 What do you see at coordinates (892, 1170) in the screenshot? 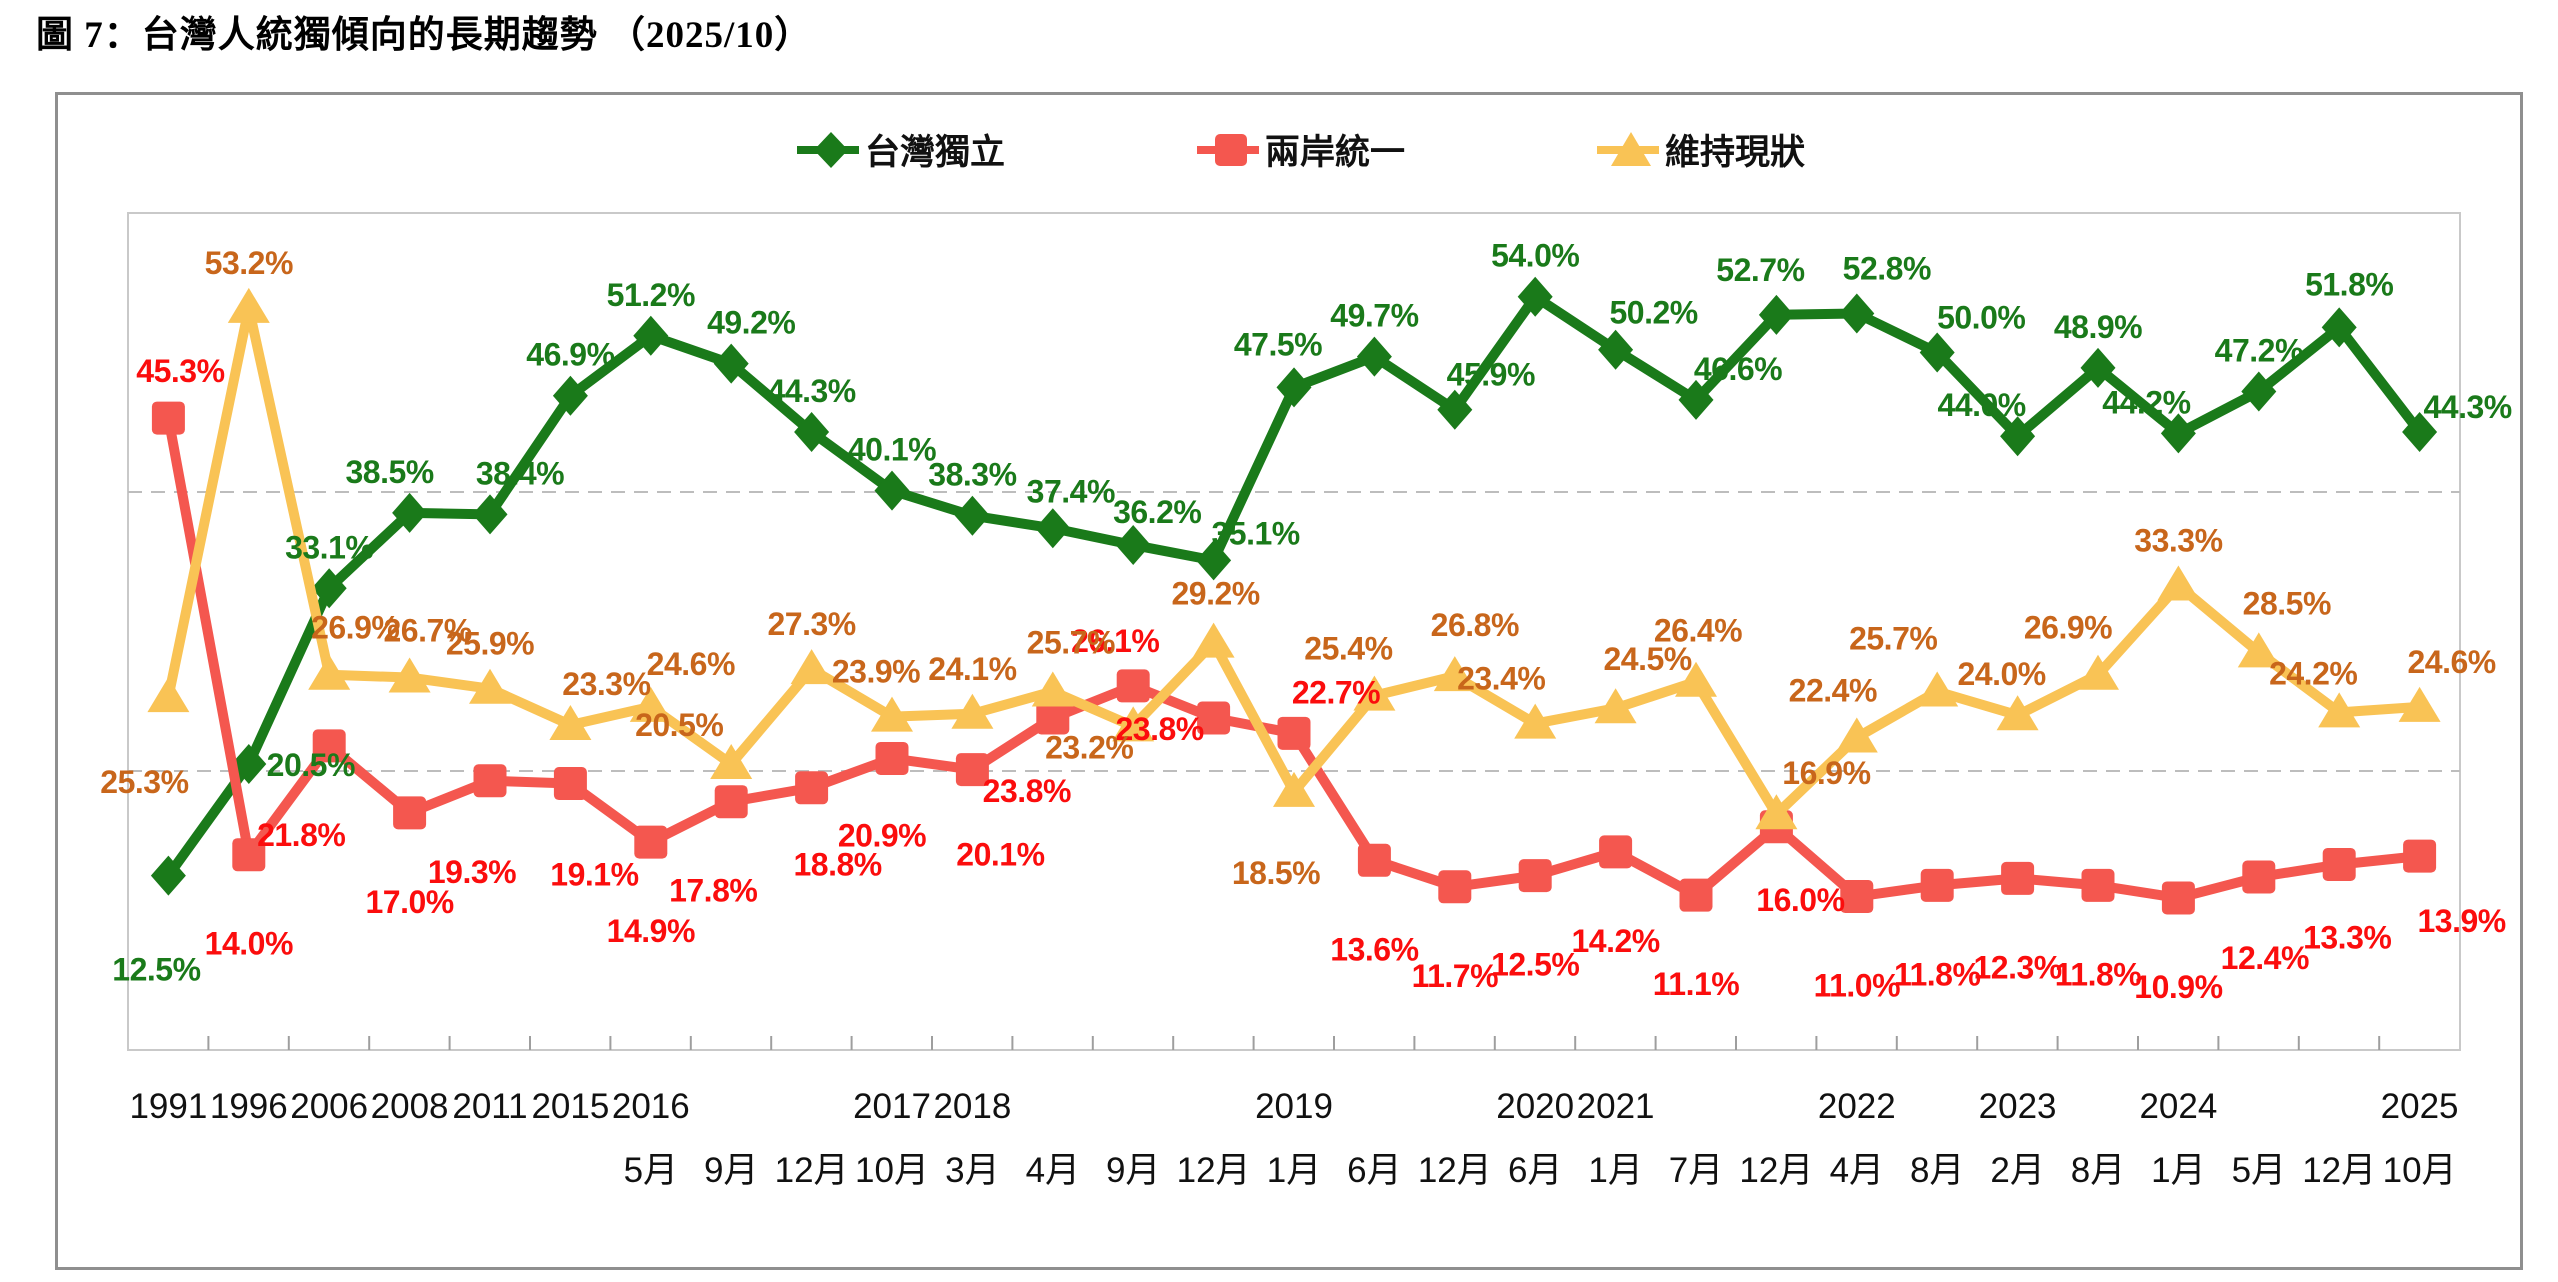
I see `x-axis-month-label: 10月` at bounding box center [892, 1170].